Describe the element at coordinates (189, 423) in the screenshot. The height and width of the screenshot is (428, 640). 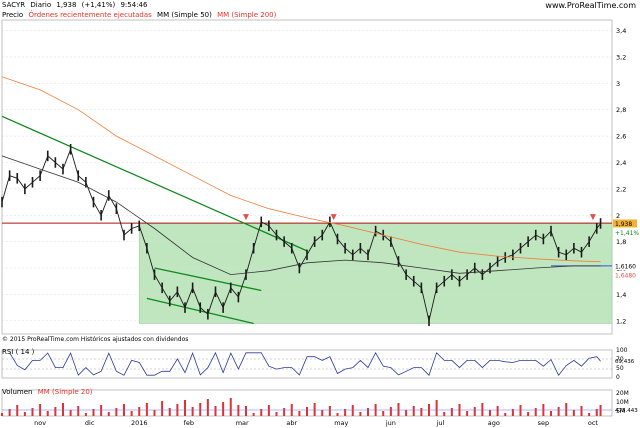
I see `x-tick-label: feb` at that location.